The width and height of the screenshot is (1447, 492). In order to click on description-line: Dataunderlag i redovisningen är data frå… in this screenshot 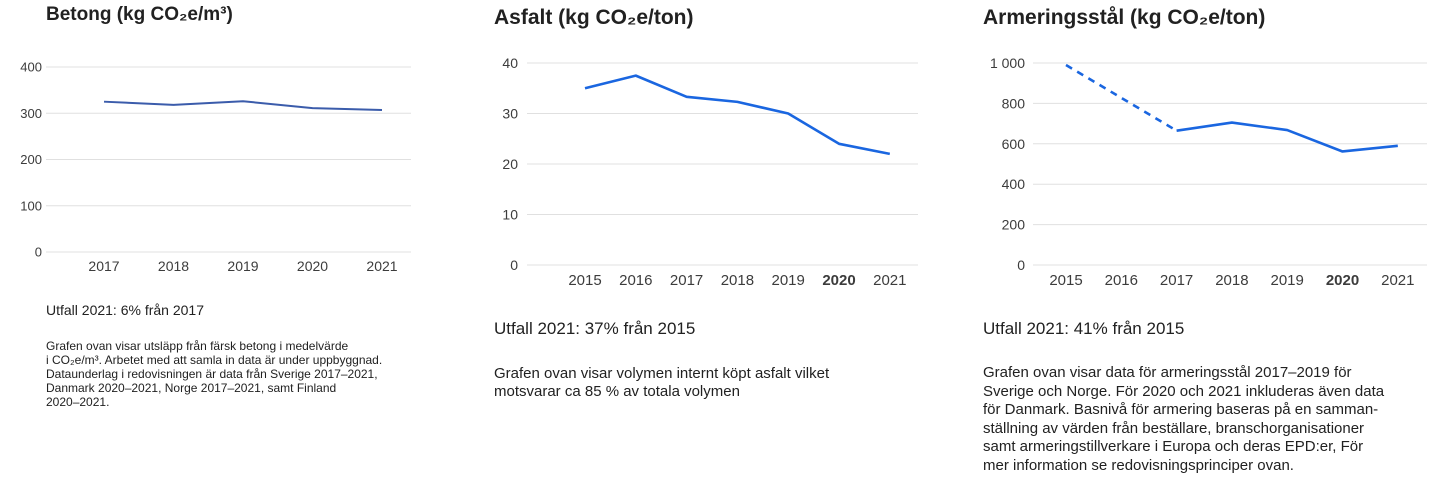, I will do `click(212, 374)`.